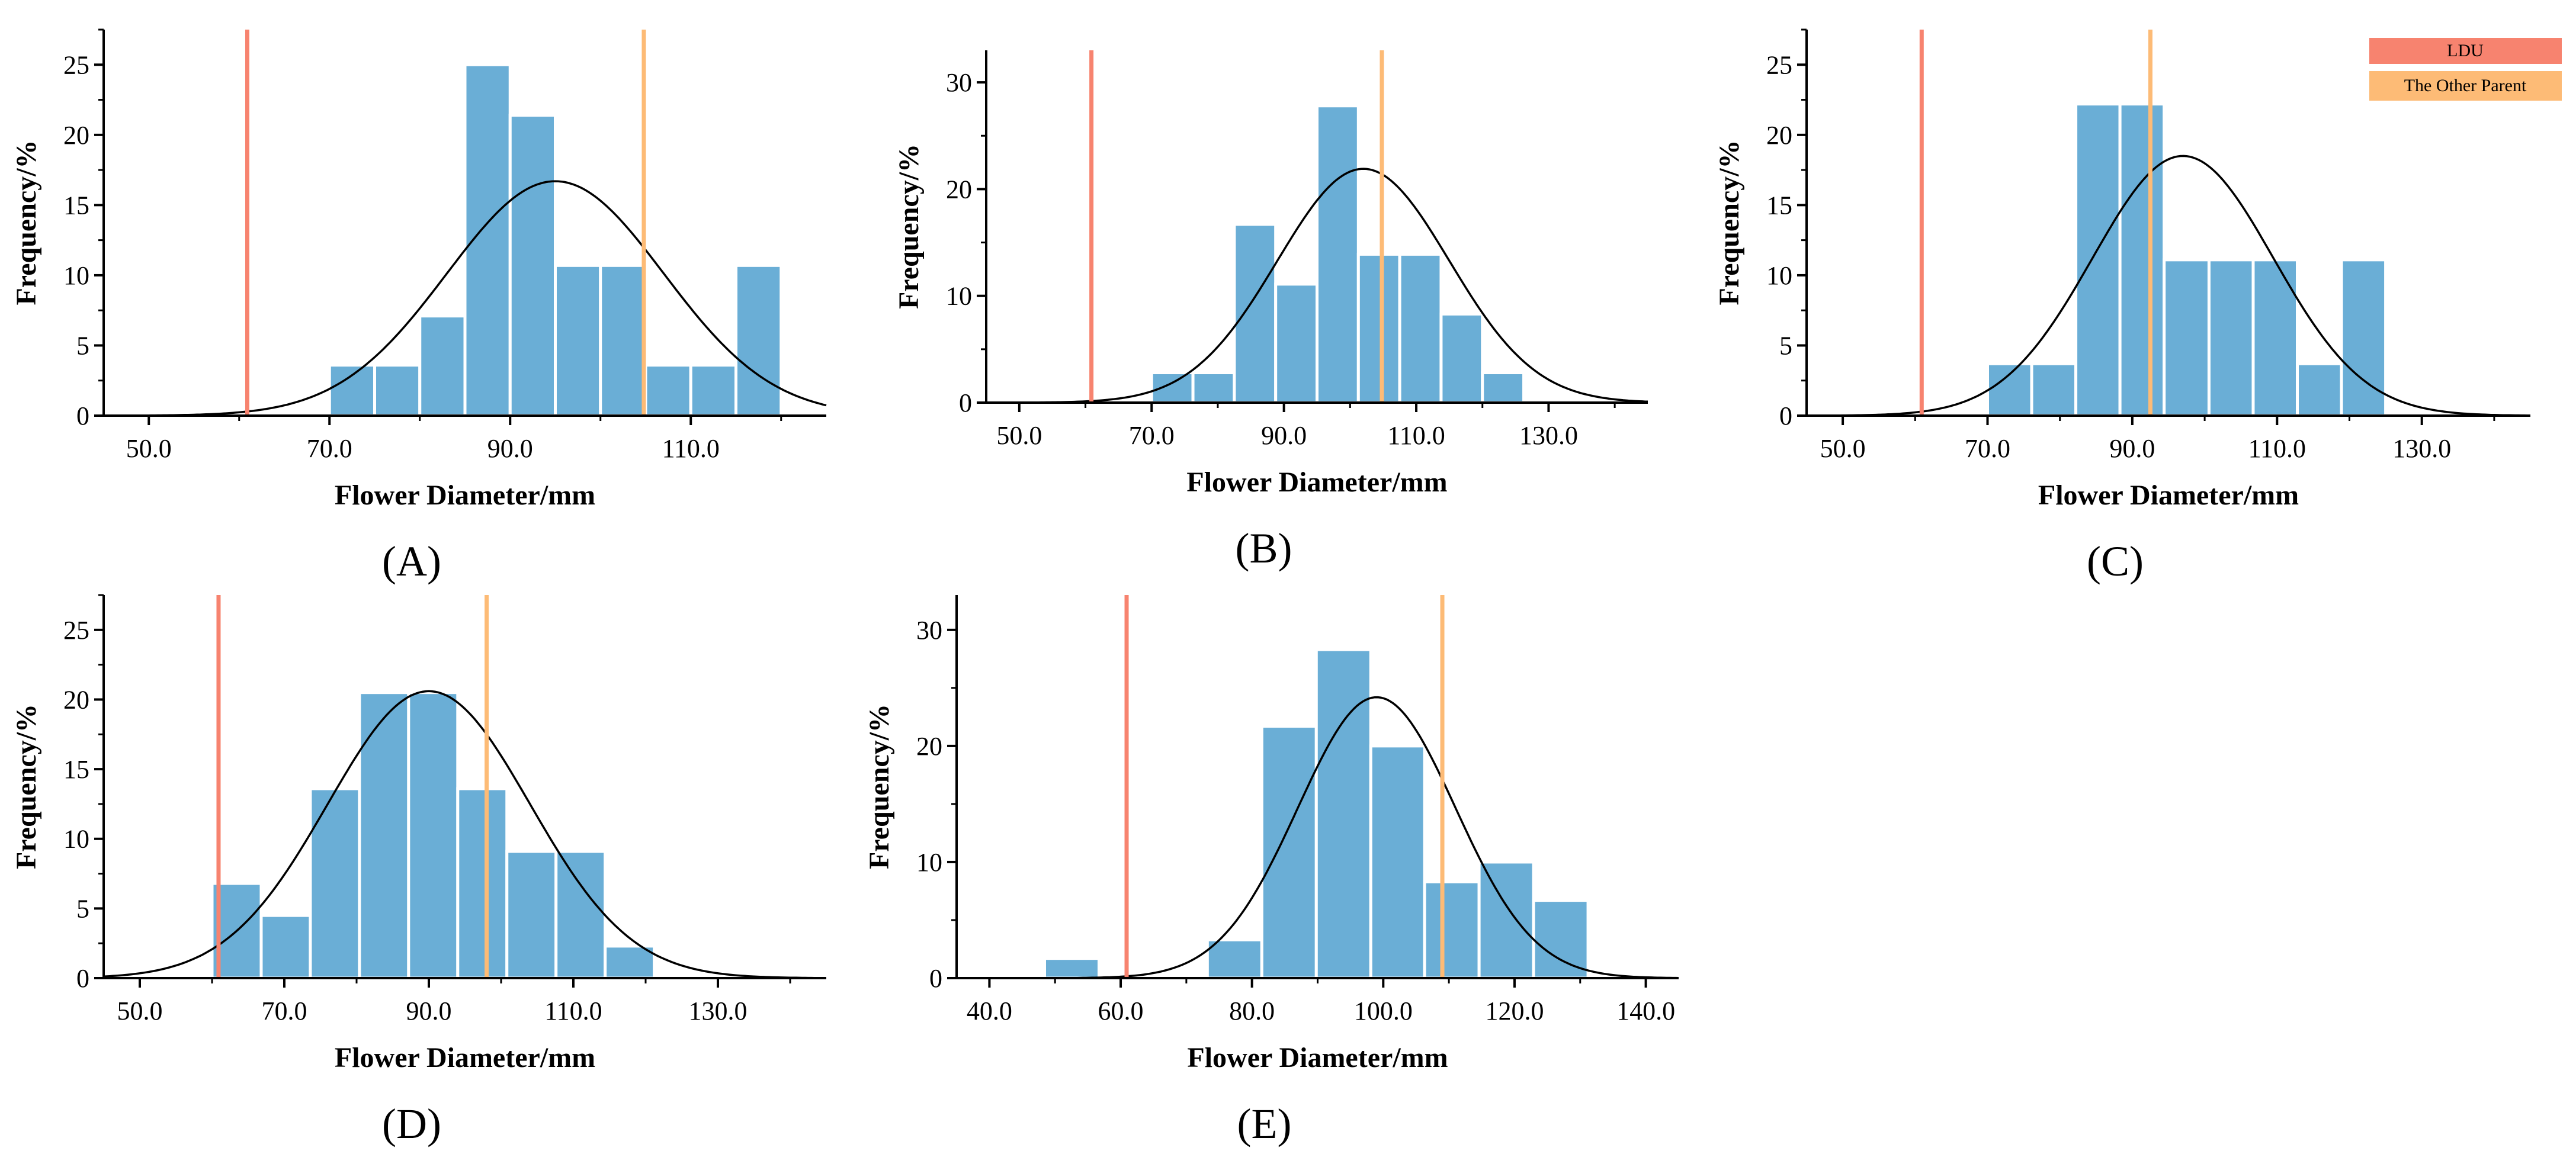 The width and height of the screenshot is (2576, 1167). What do you see at coordinates (82, 345) in the screenshot?
I see `y-tick-label: 5` at bounding box center [82, 345].